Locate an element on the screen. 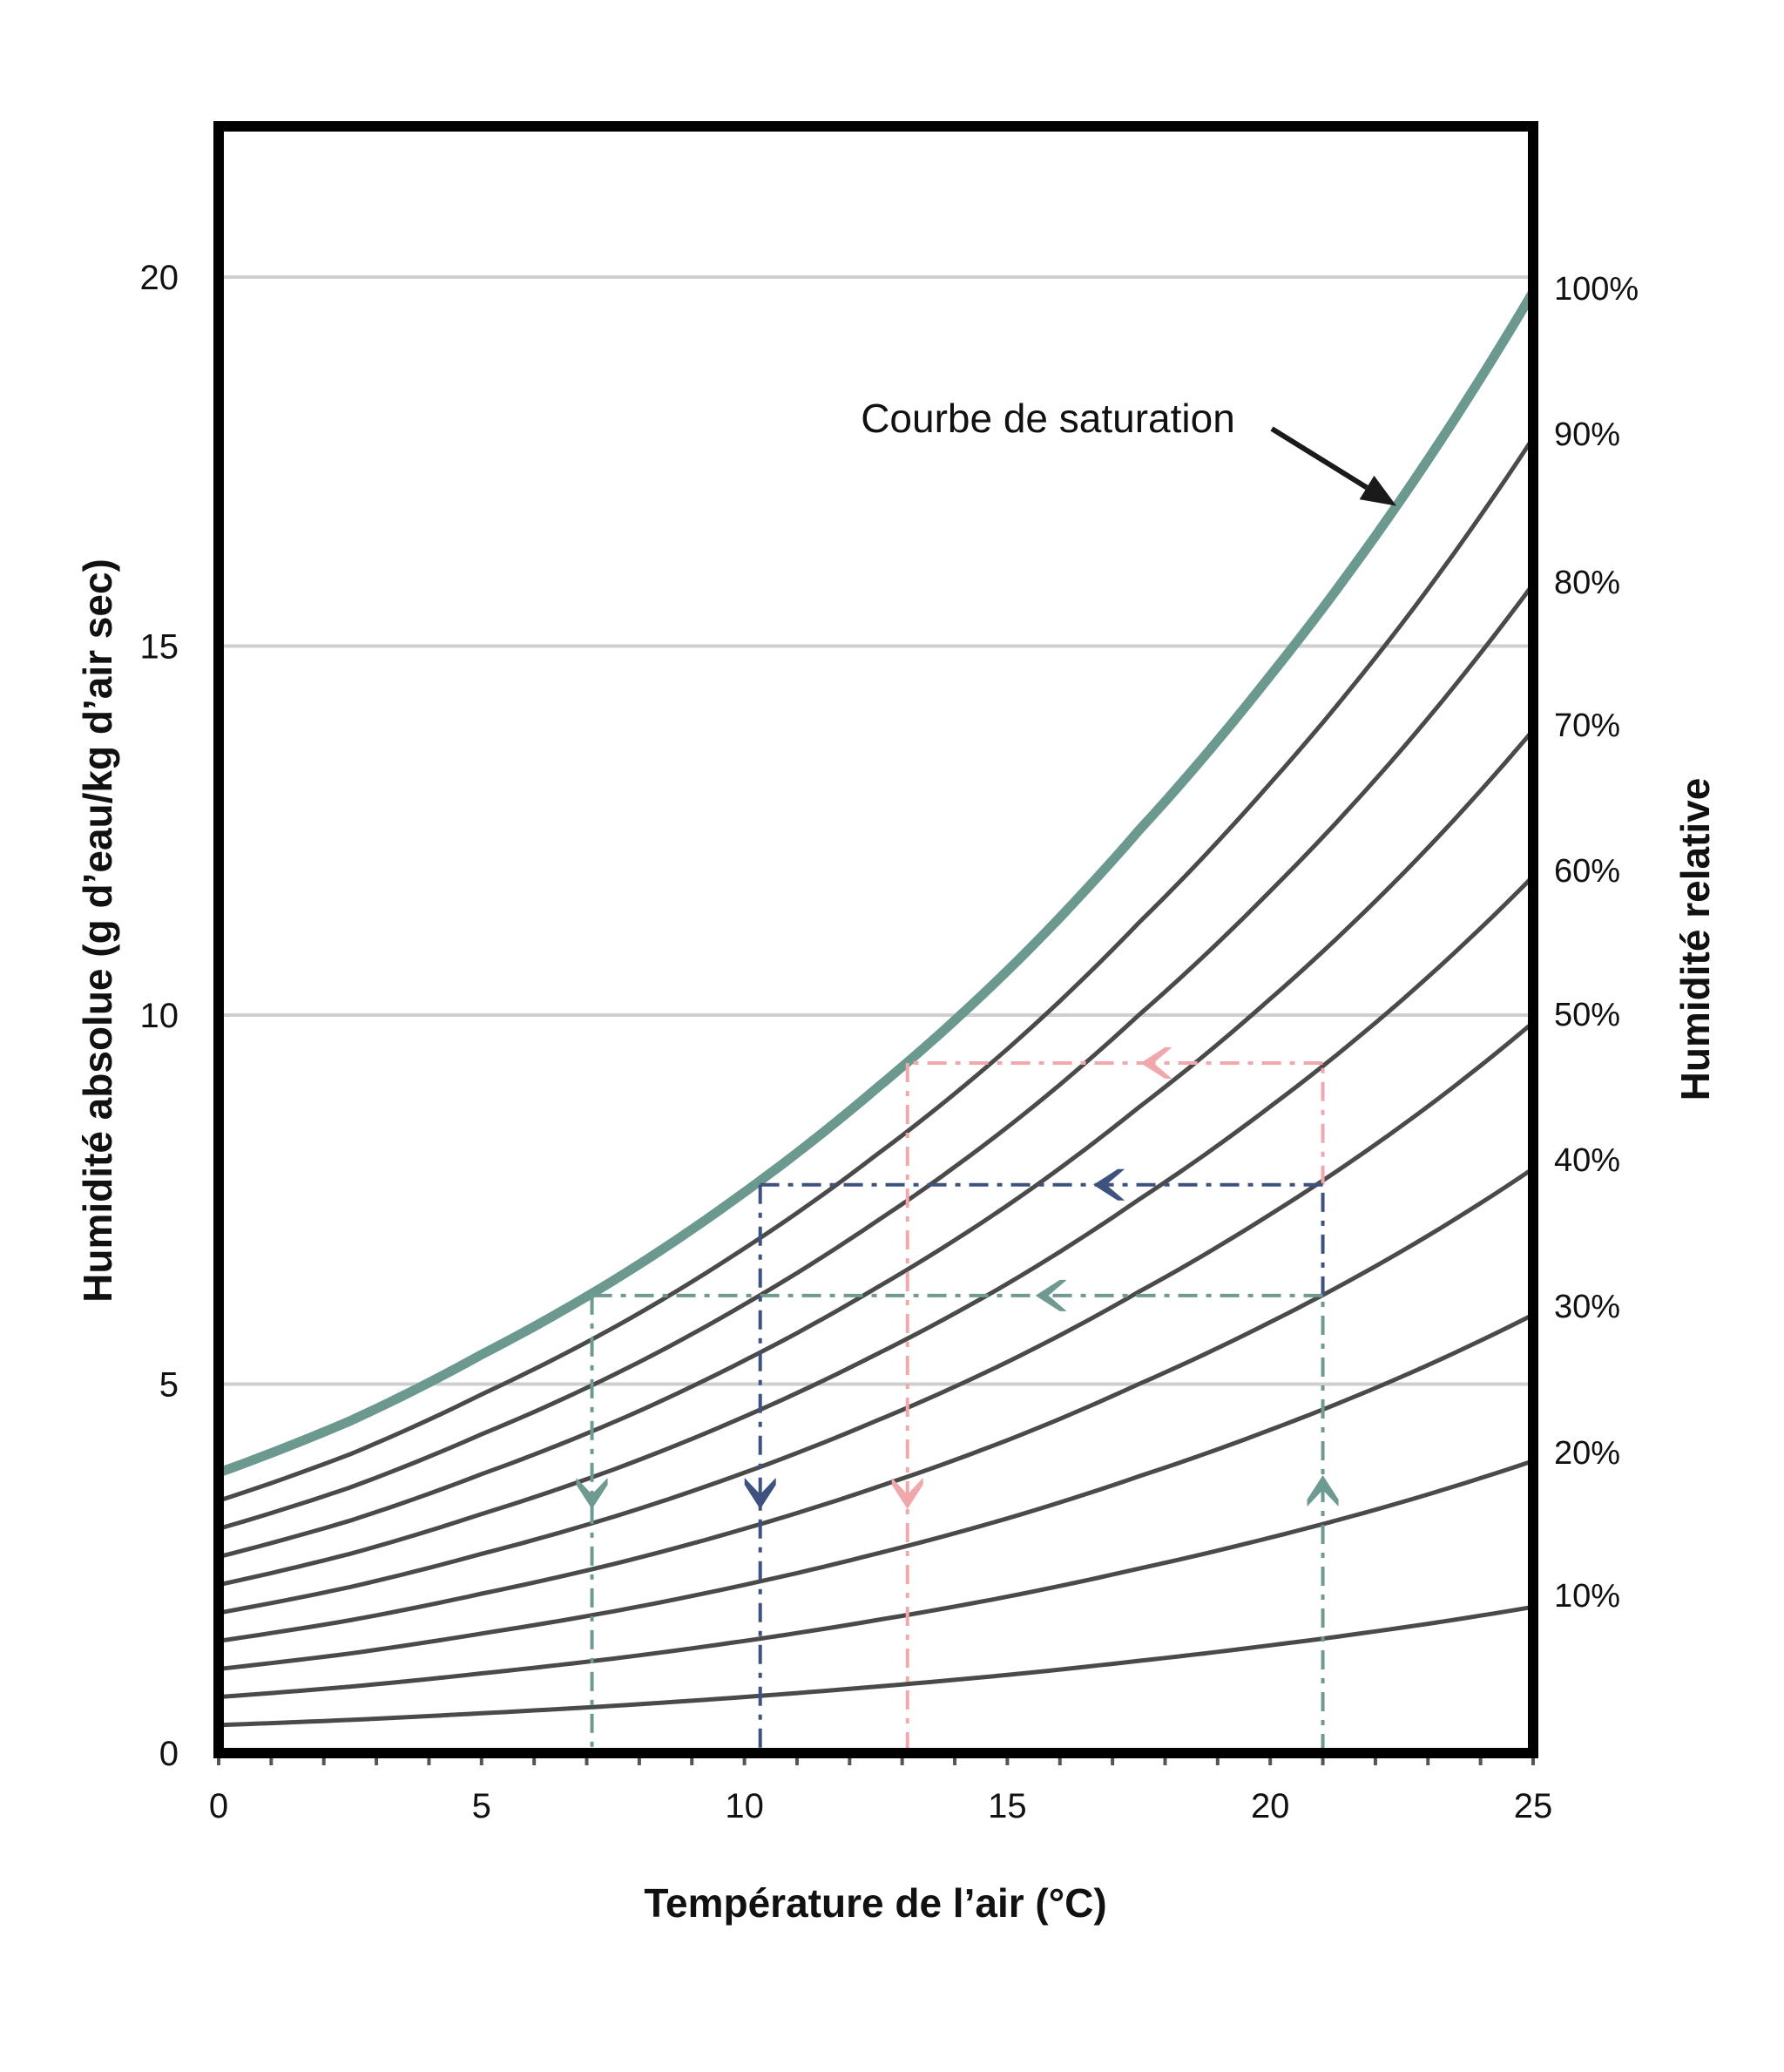 Image resolution: width=1784 pixels, height=2072 pixels. rh-label: 100% is located at coordinates (1596, 290).